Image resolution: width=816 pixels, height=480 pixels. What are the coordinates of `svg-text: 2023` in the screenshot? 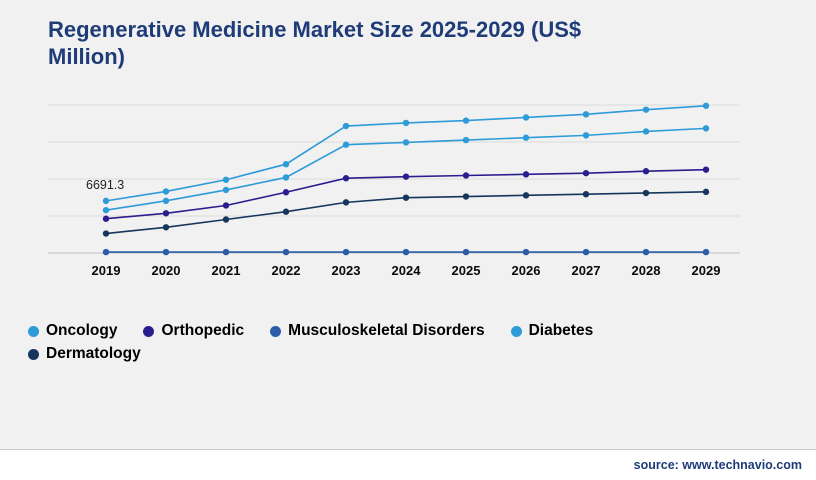 It's located at (346, 270).